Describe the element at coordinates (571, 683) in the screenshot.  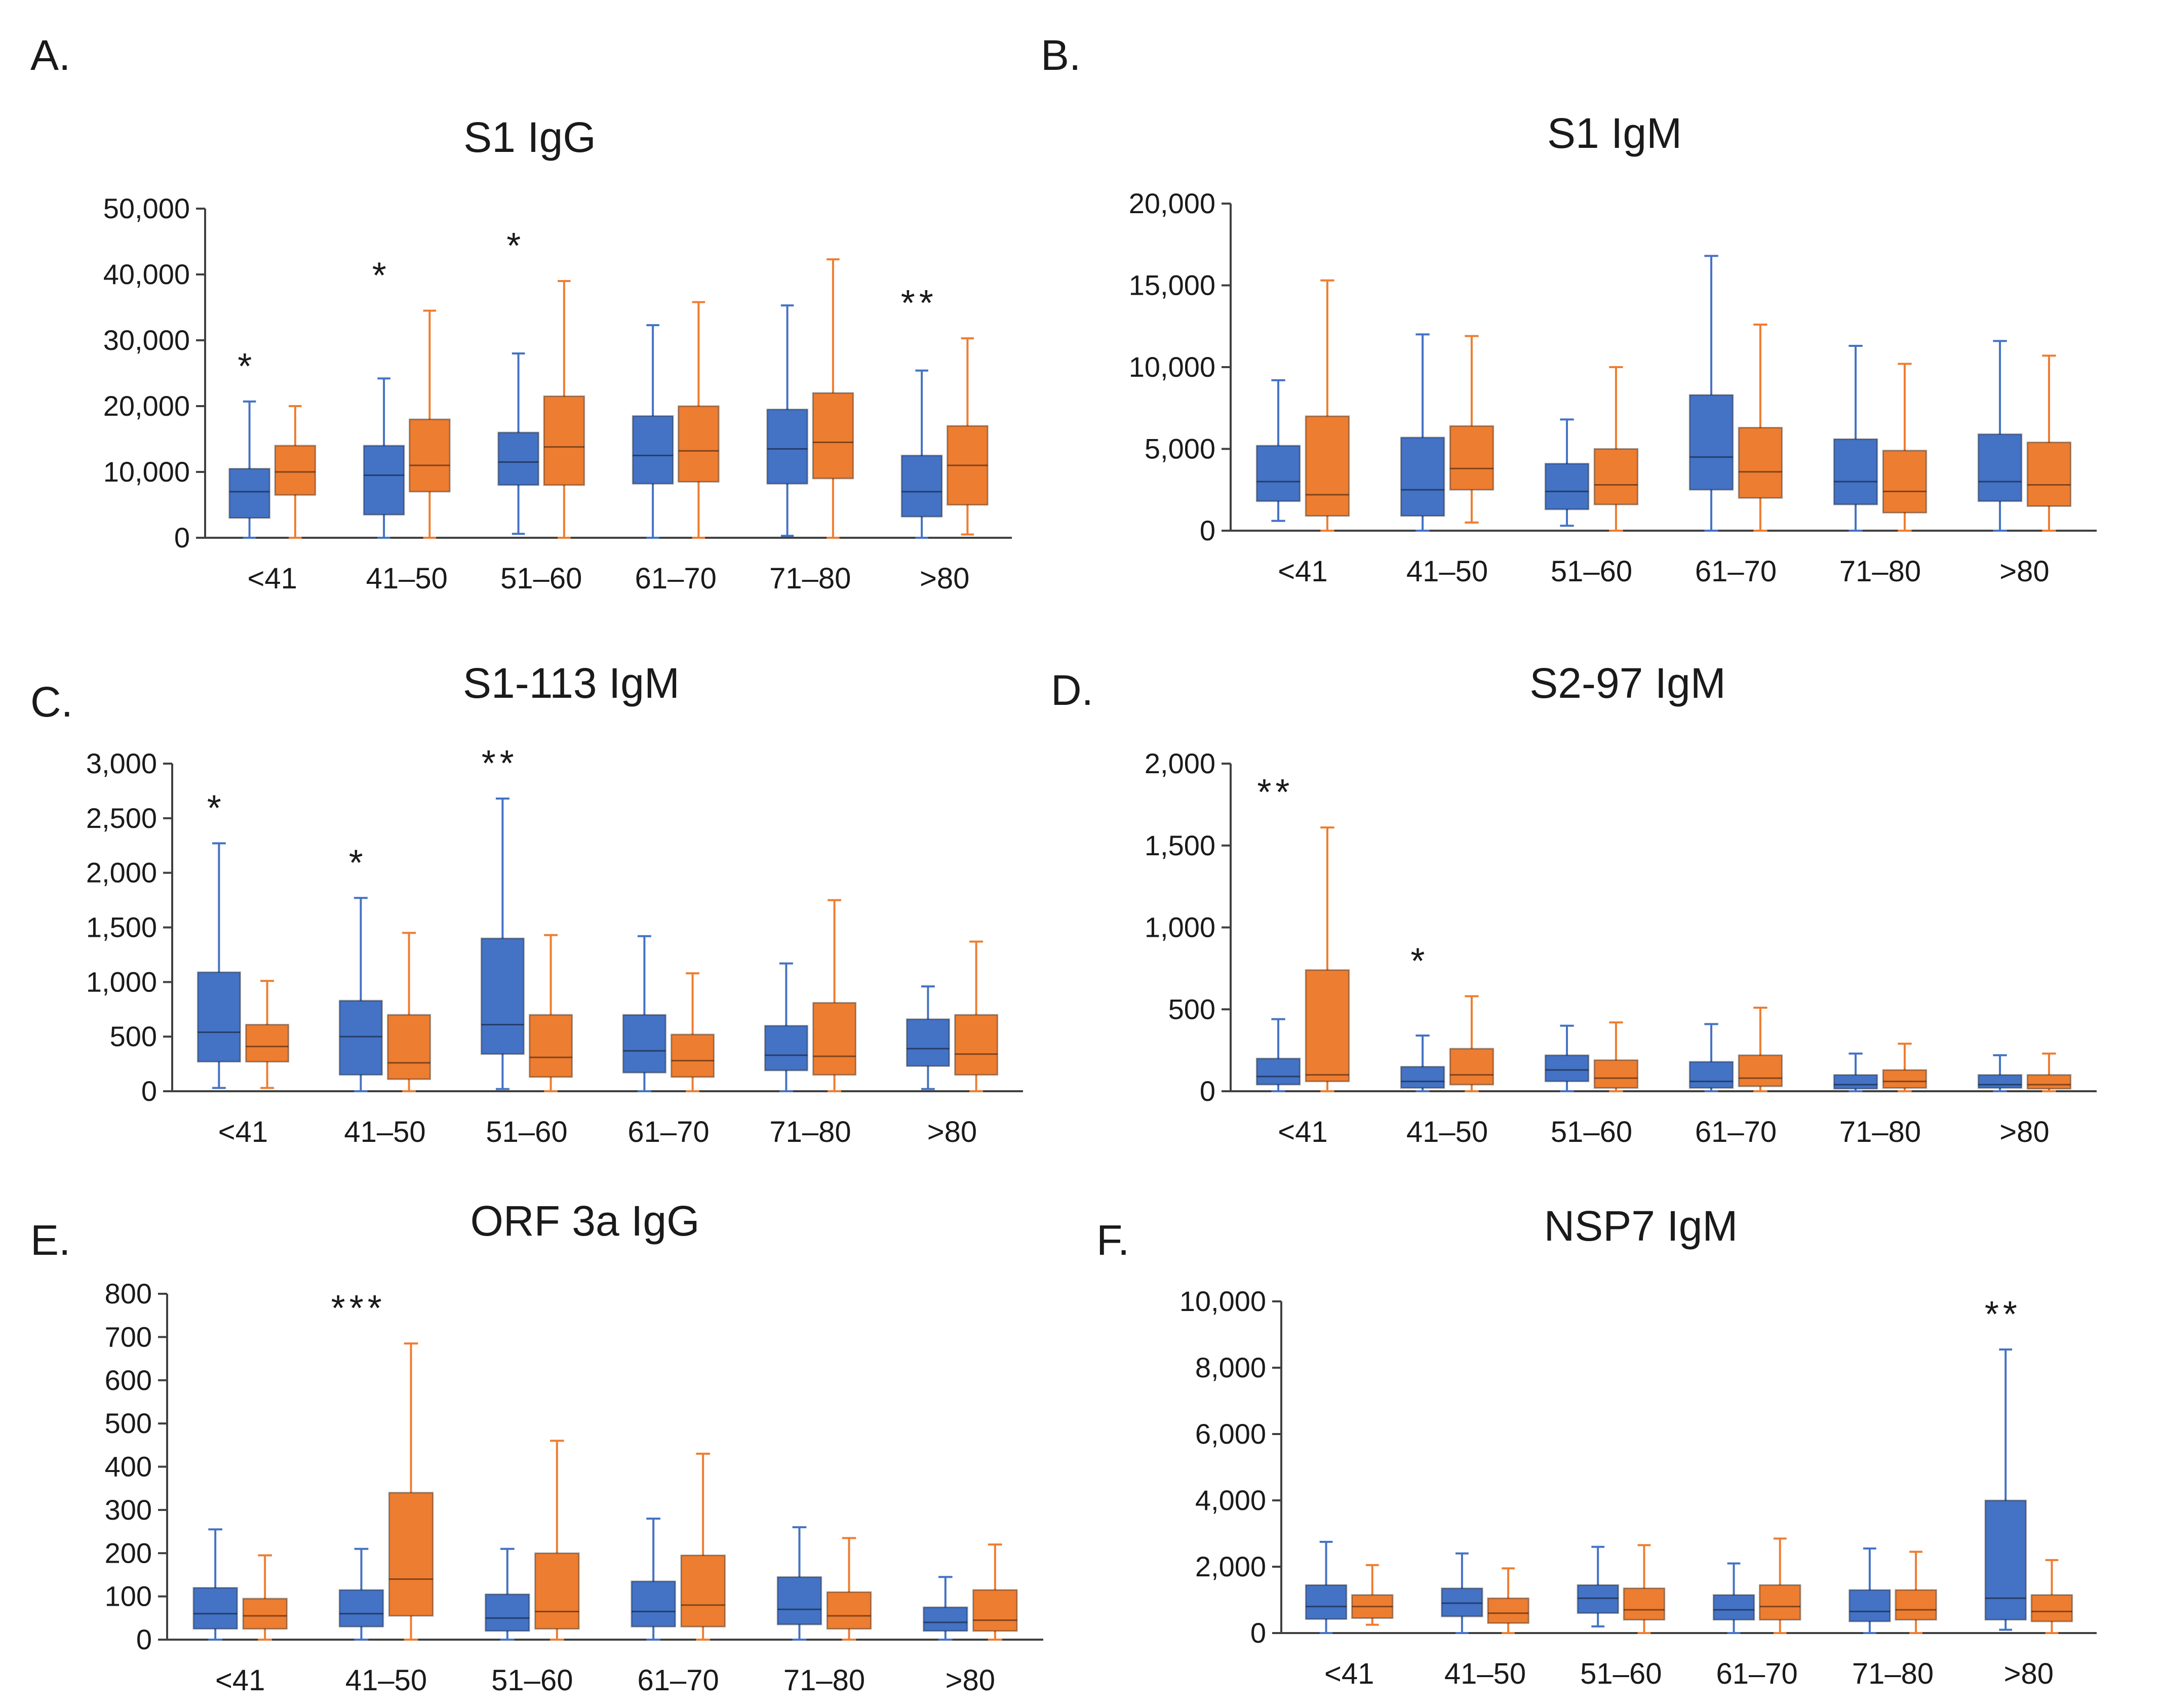
I see `chart-title: S1-113 IgM` at that location.